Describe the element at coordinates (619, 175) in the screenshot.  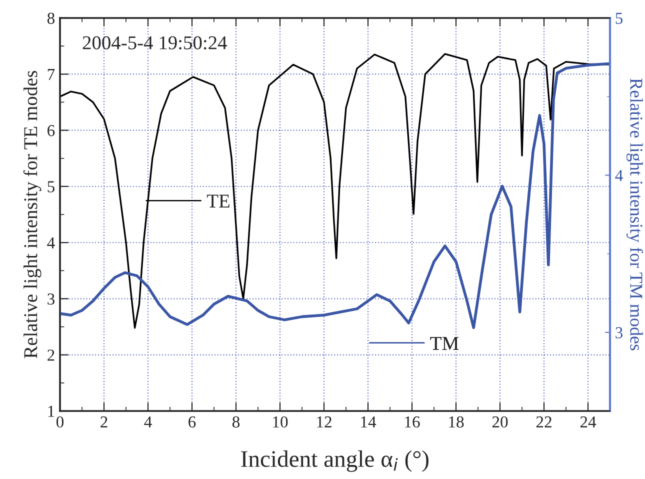
I see `y2-tick-label: 4` at that location.